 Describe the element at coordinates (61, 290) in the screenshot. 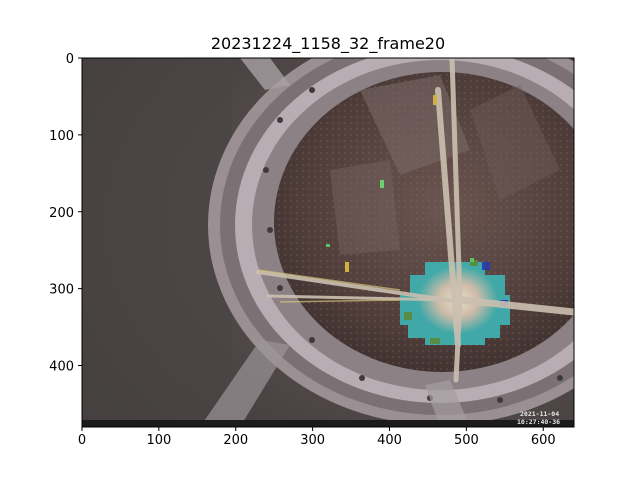

I see `y-tick-label: 300` at that location.